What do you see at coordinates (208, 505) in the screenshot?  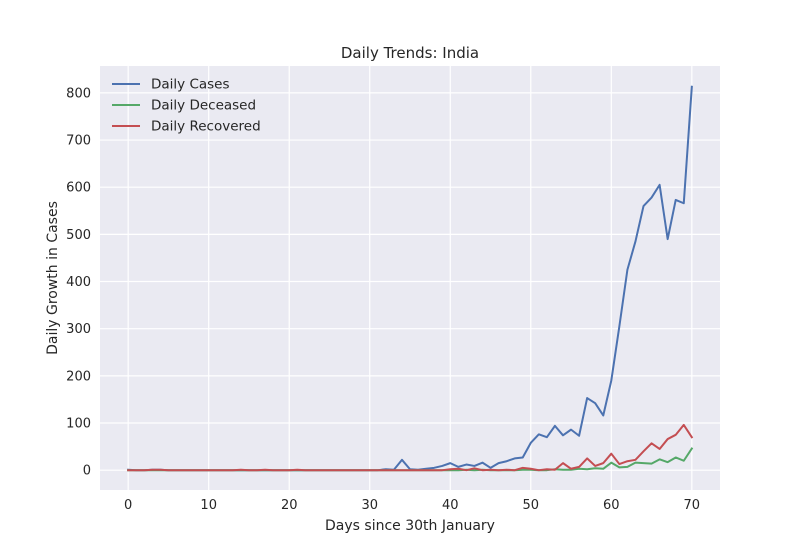 I see `x-tick-label: 10` at bounding box center [208, 505].